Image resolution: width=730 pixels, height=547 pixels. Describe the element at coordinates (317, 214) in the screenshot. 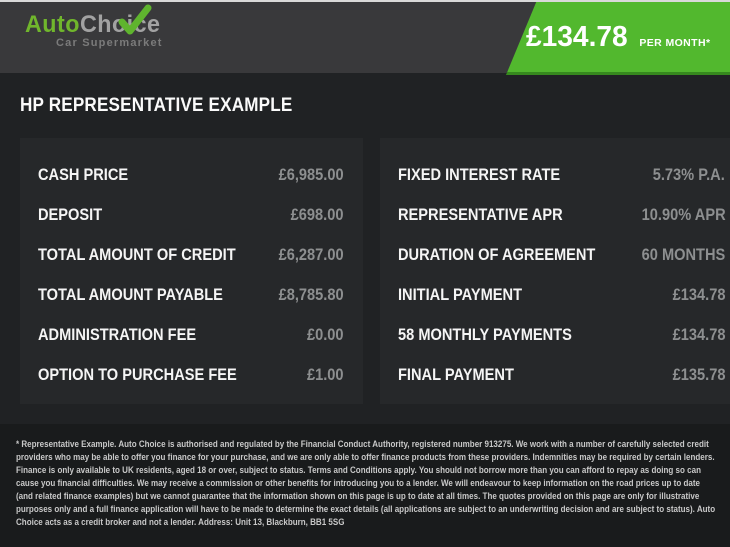

I see `row-value: £698.00` at that location.